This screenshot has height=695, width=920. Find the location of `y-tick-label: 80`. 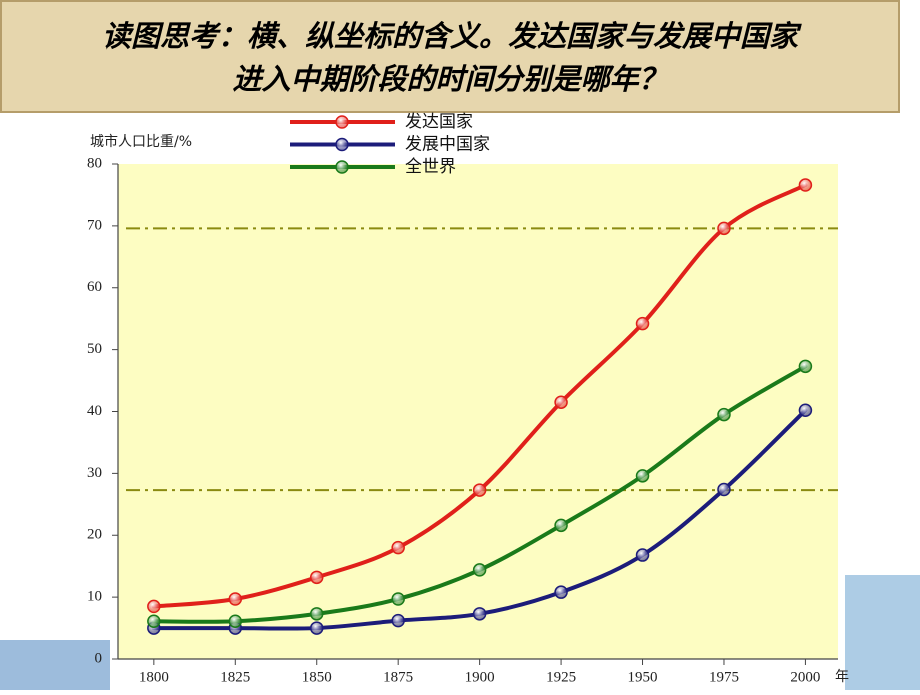

y-tick-label: 80 is located at coordinates (94, 163).